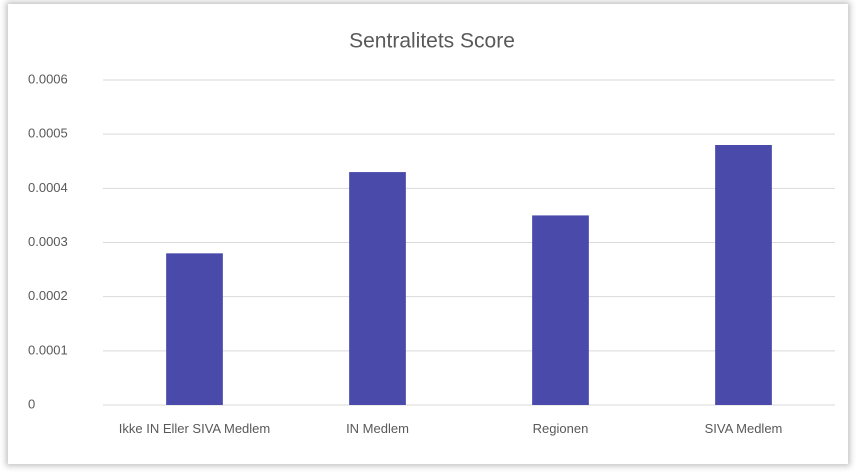 Image resolution: width=864 pixels, height=476 pixels. What do you see at coordinates (377, 428) in the screenshot?
I see `x-tick-label: IN Medlem` at bounding box center [377, 428].